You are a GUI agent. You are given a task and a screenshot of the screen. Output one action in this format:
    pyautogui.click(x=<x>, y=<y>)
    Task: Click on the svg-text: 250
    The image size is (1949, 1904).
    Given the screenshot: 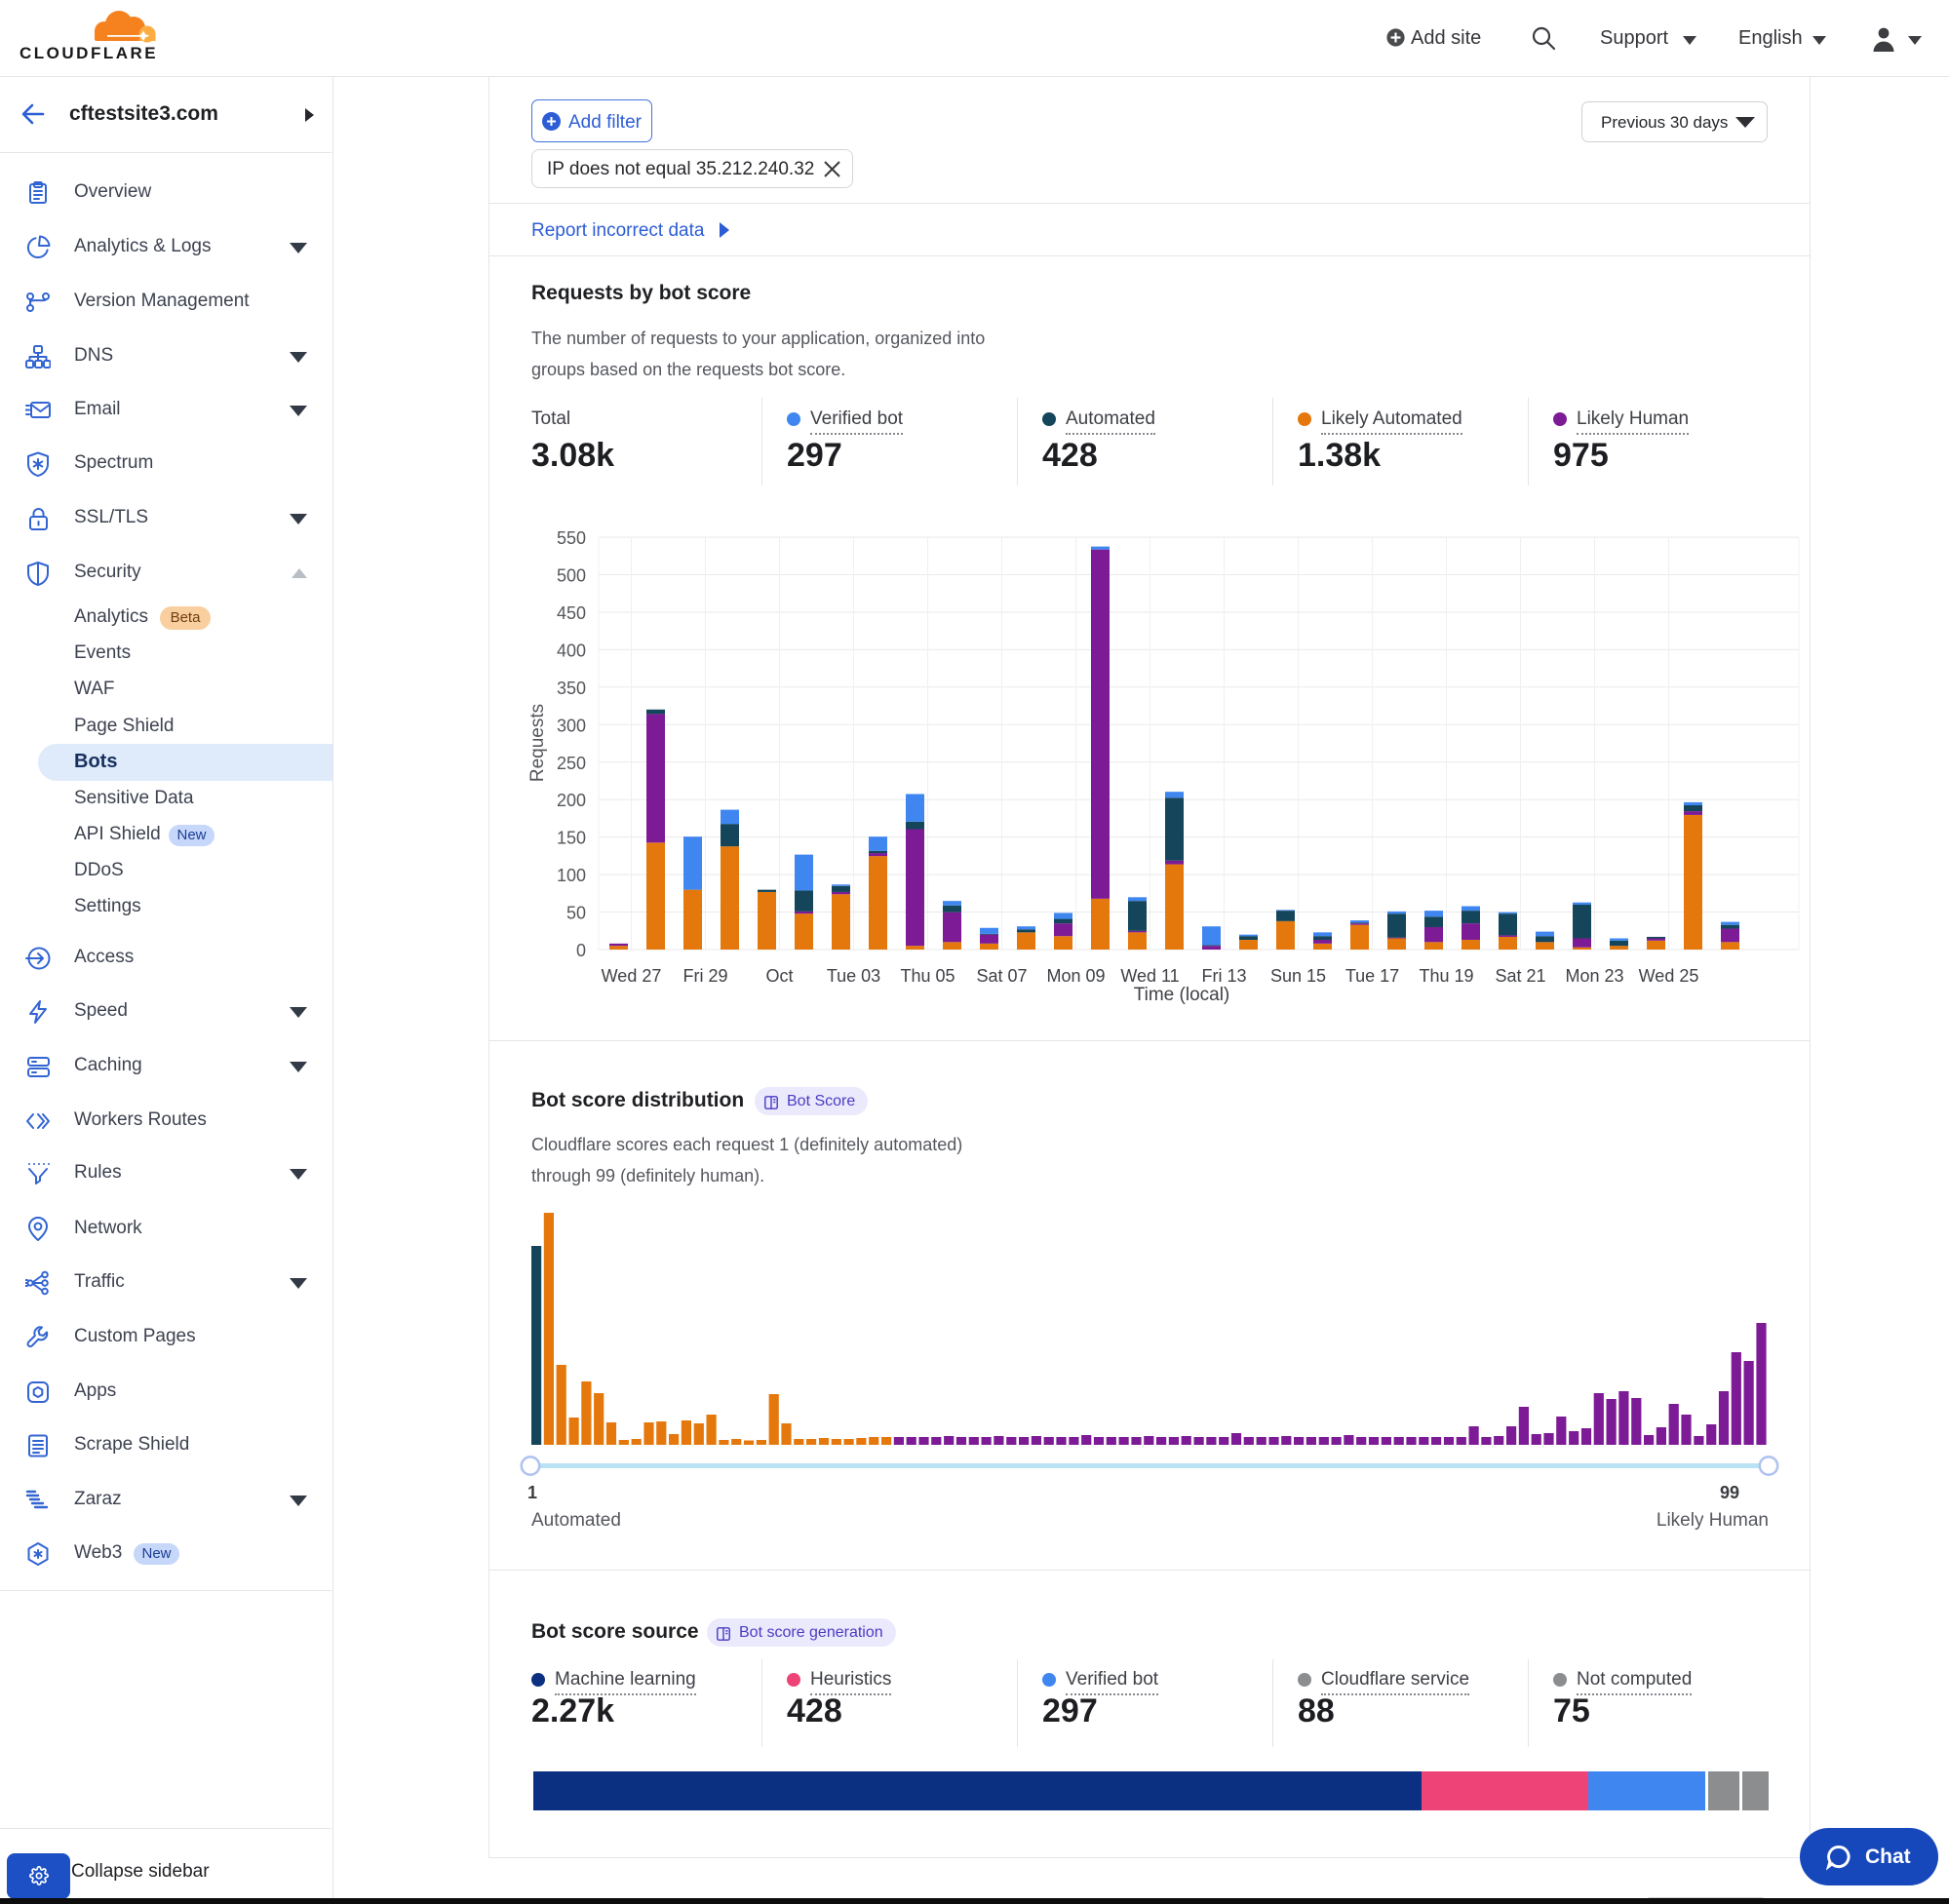 What is the action you would take?
    pyautogui.click(x=571, y=763)
    